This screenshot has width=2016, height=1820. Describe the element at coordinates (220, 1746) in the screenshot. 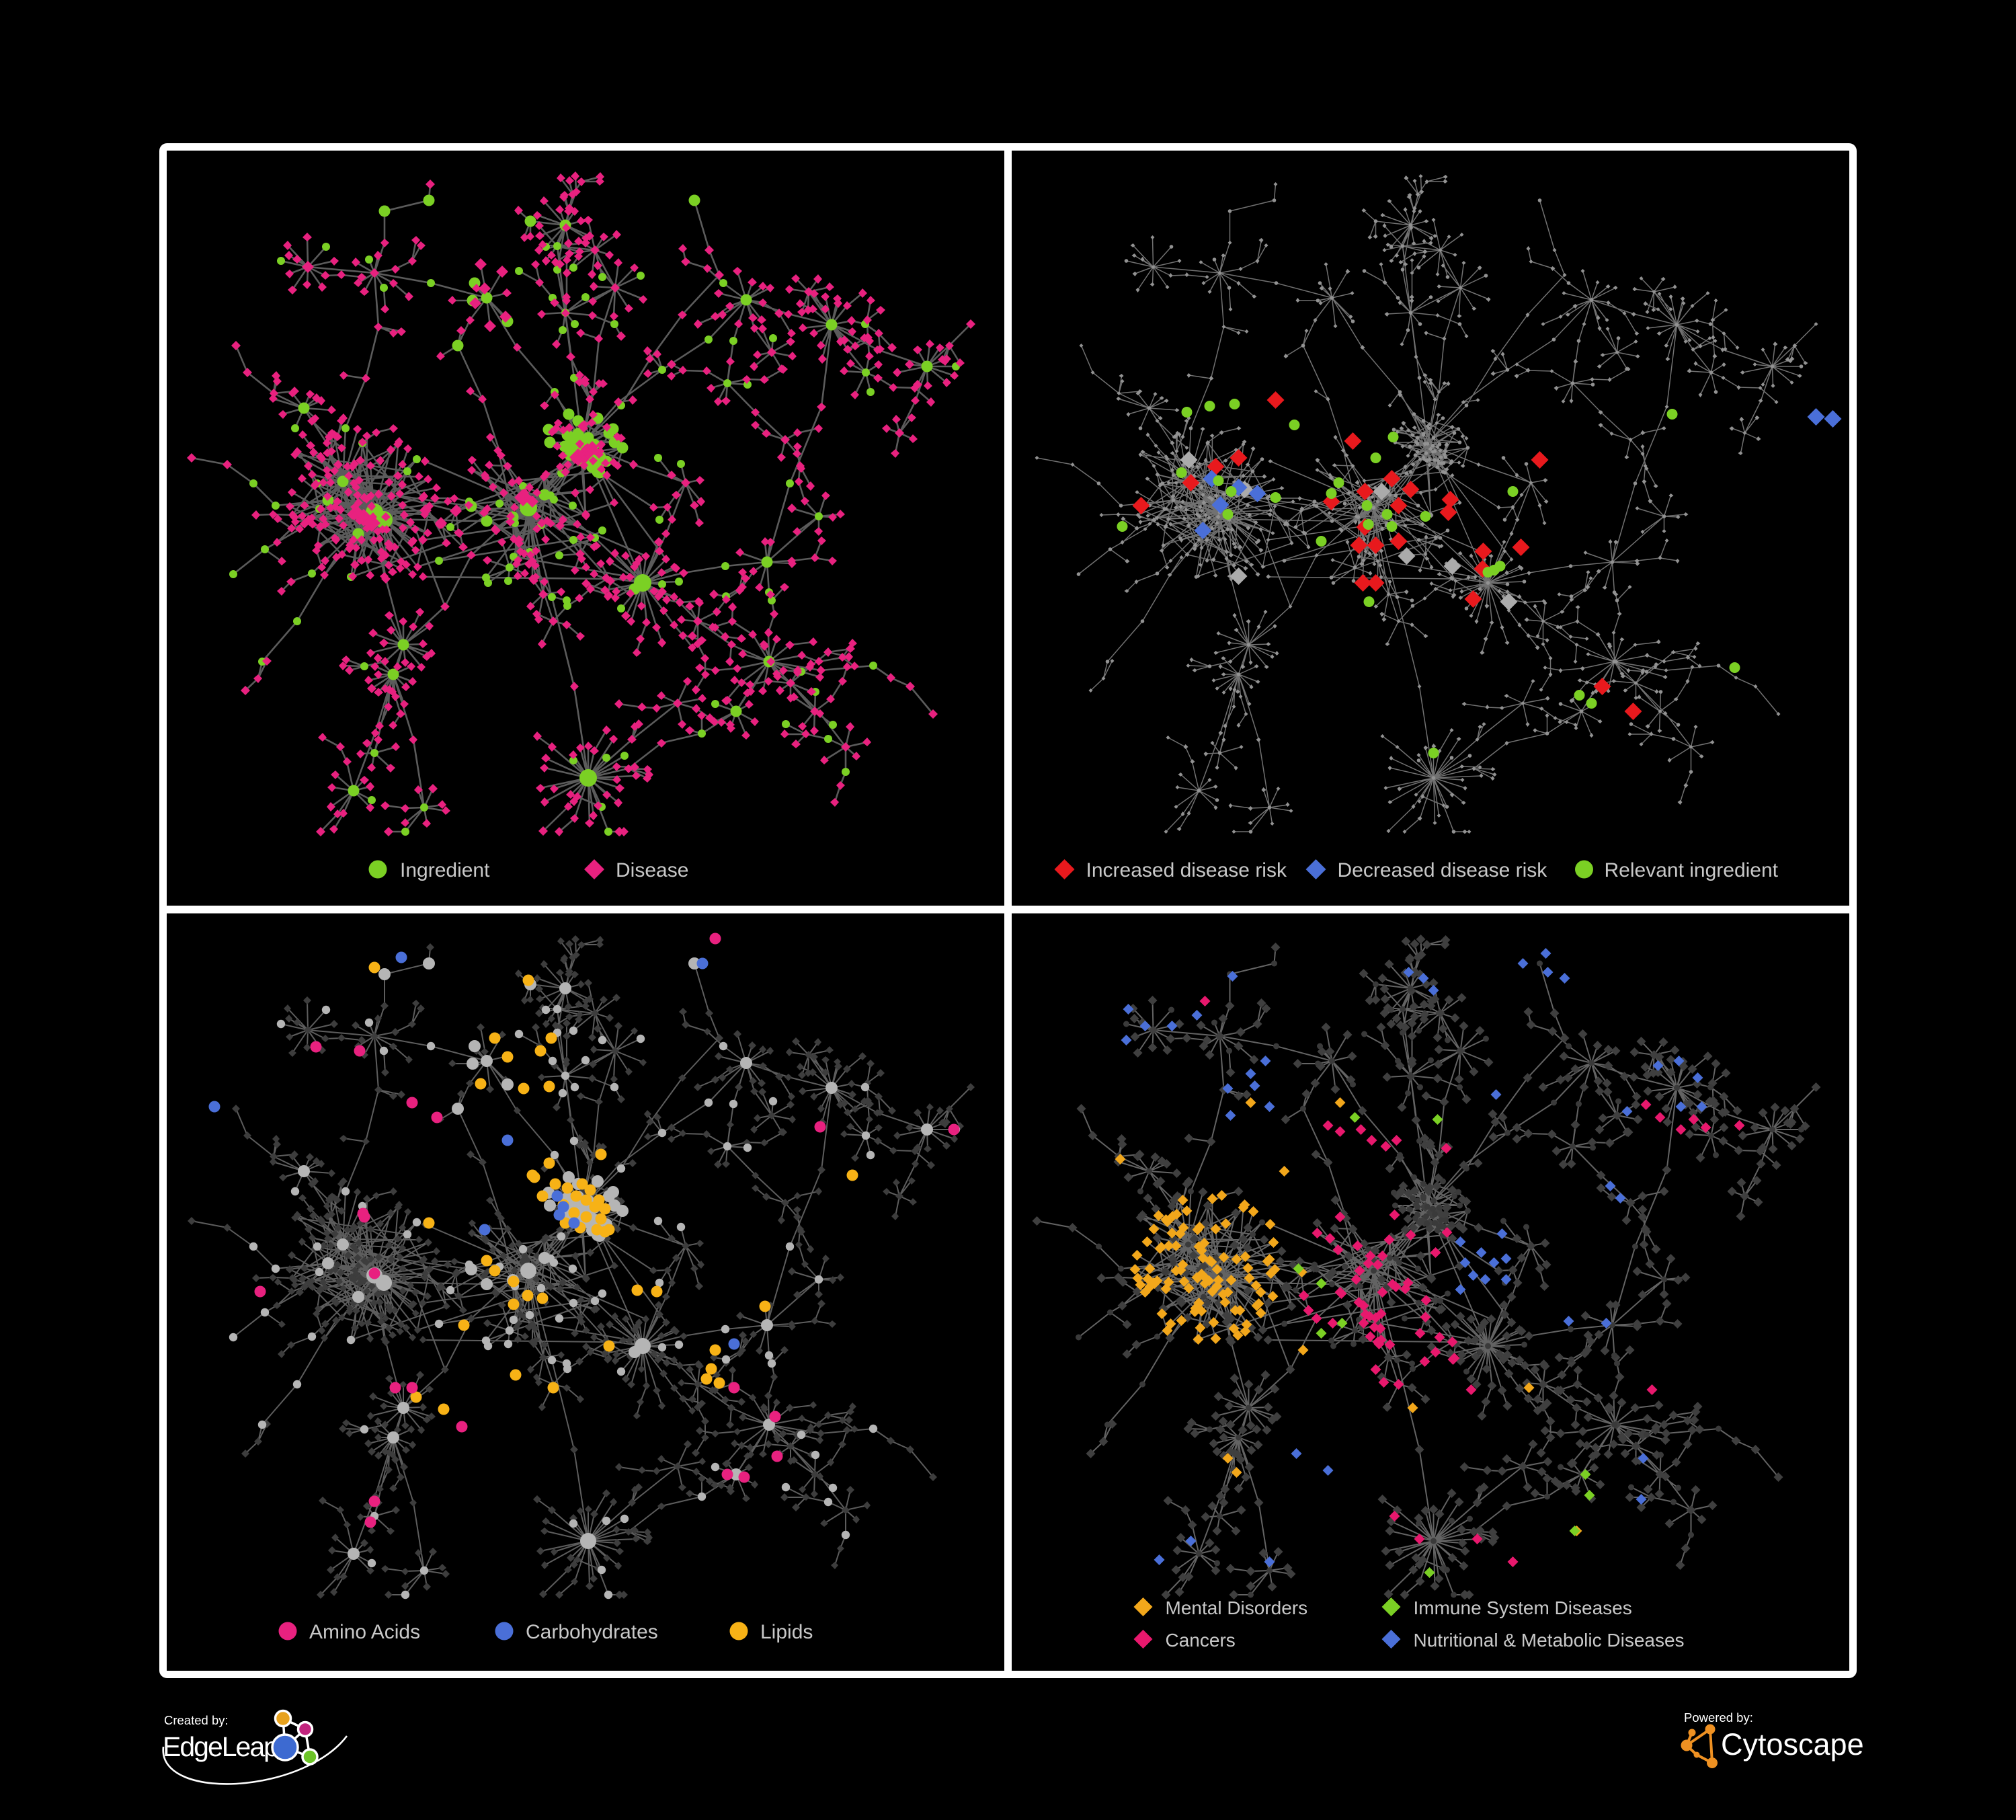

I see `svg-text: EdgeLeap` at that location.